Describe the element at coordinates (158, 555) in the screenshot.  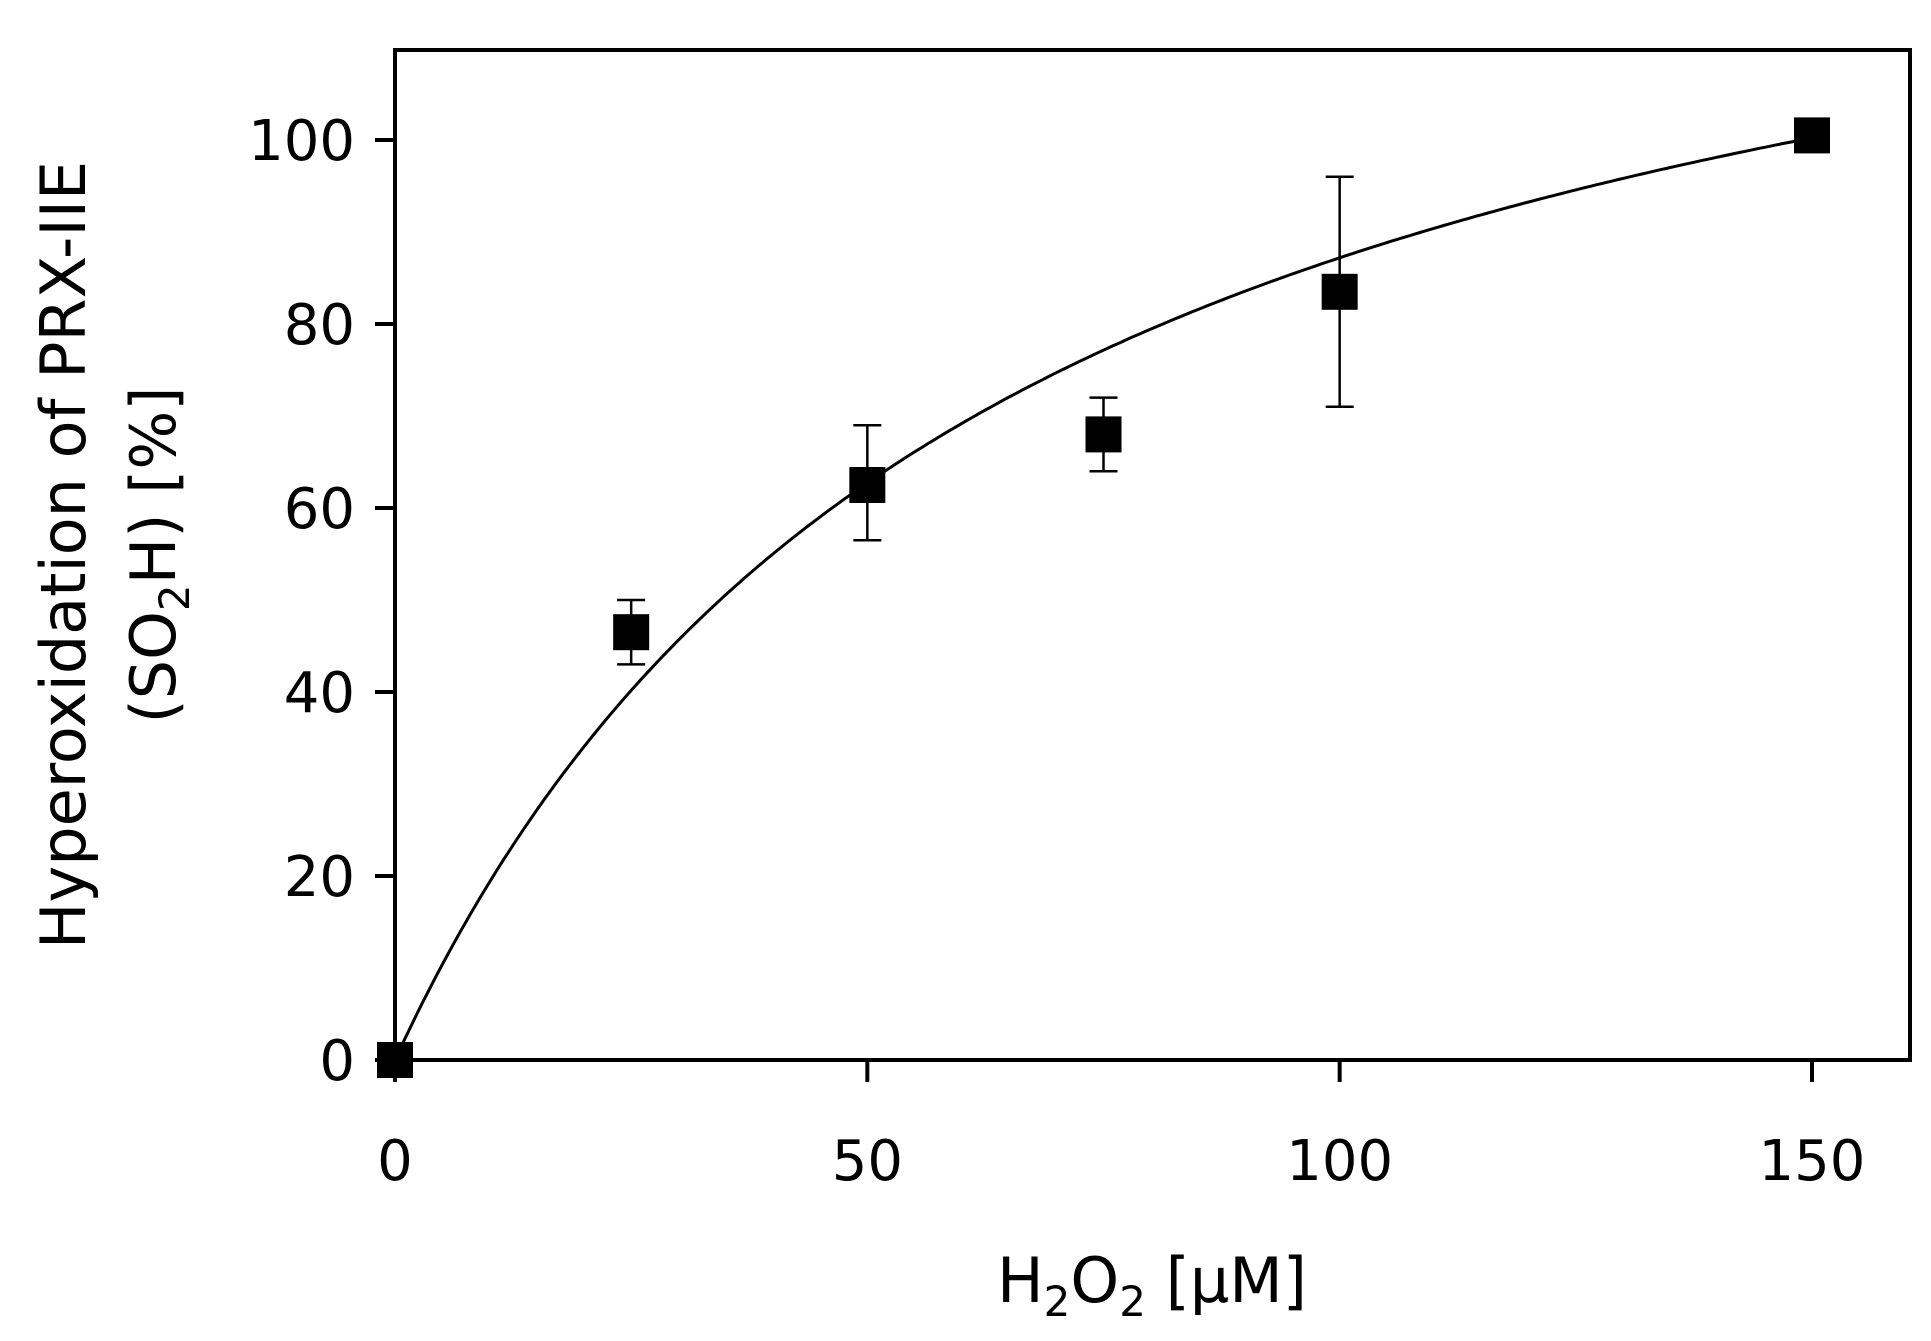
I see `y-axis-title-line2: (SO2H) [%]` at that location.